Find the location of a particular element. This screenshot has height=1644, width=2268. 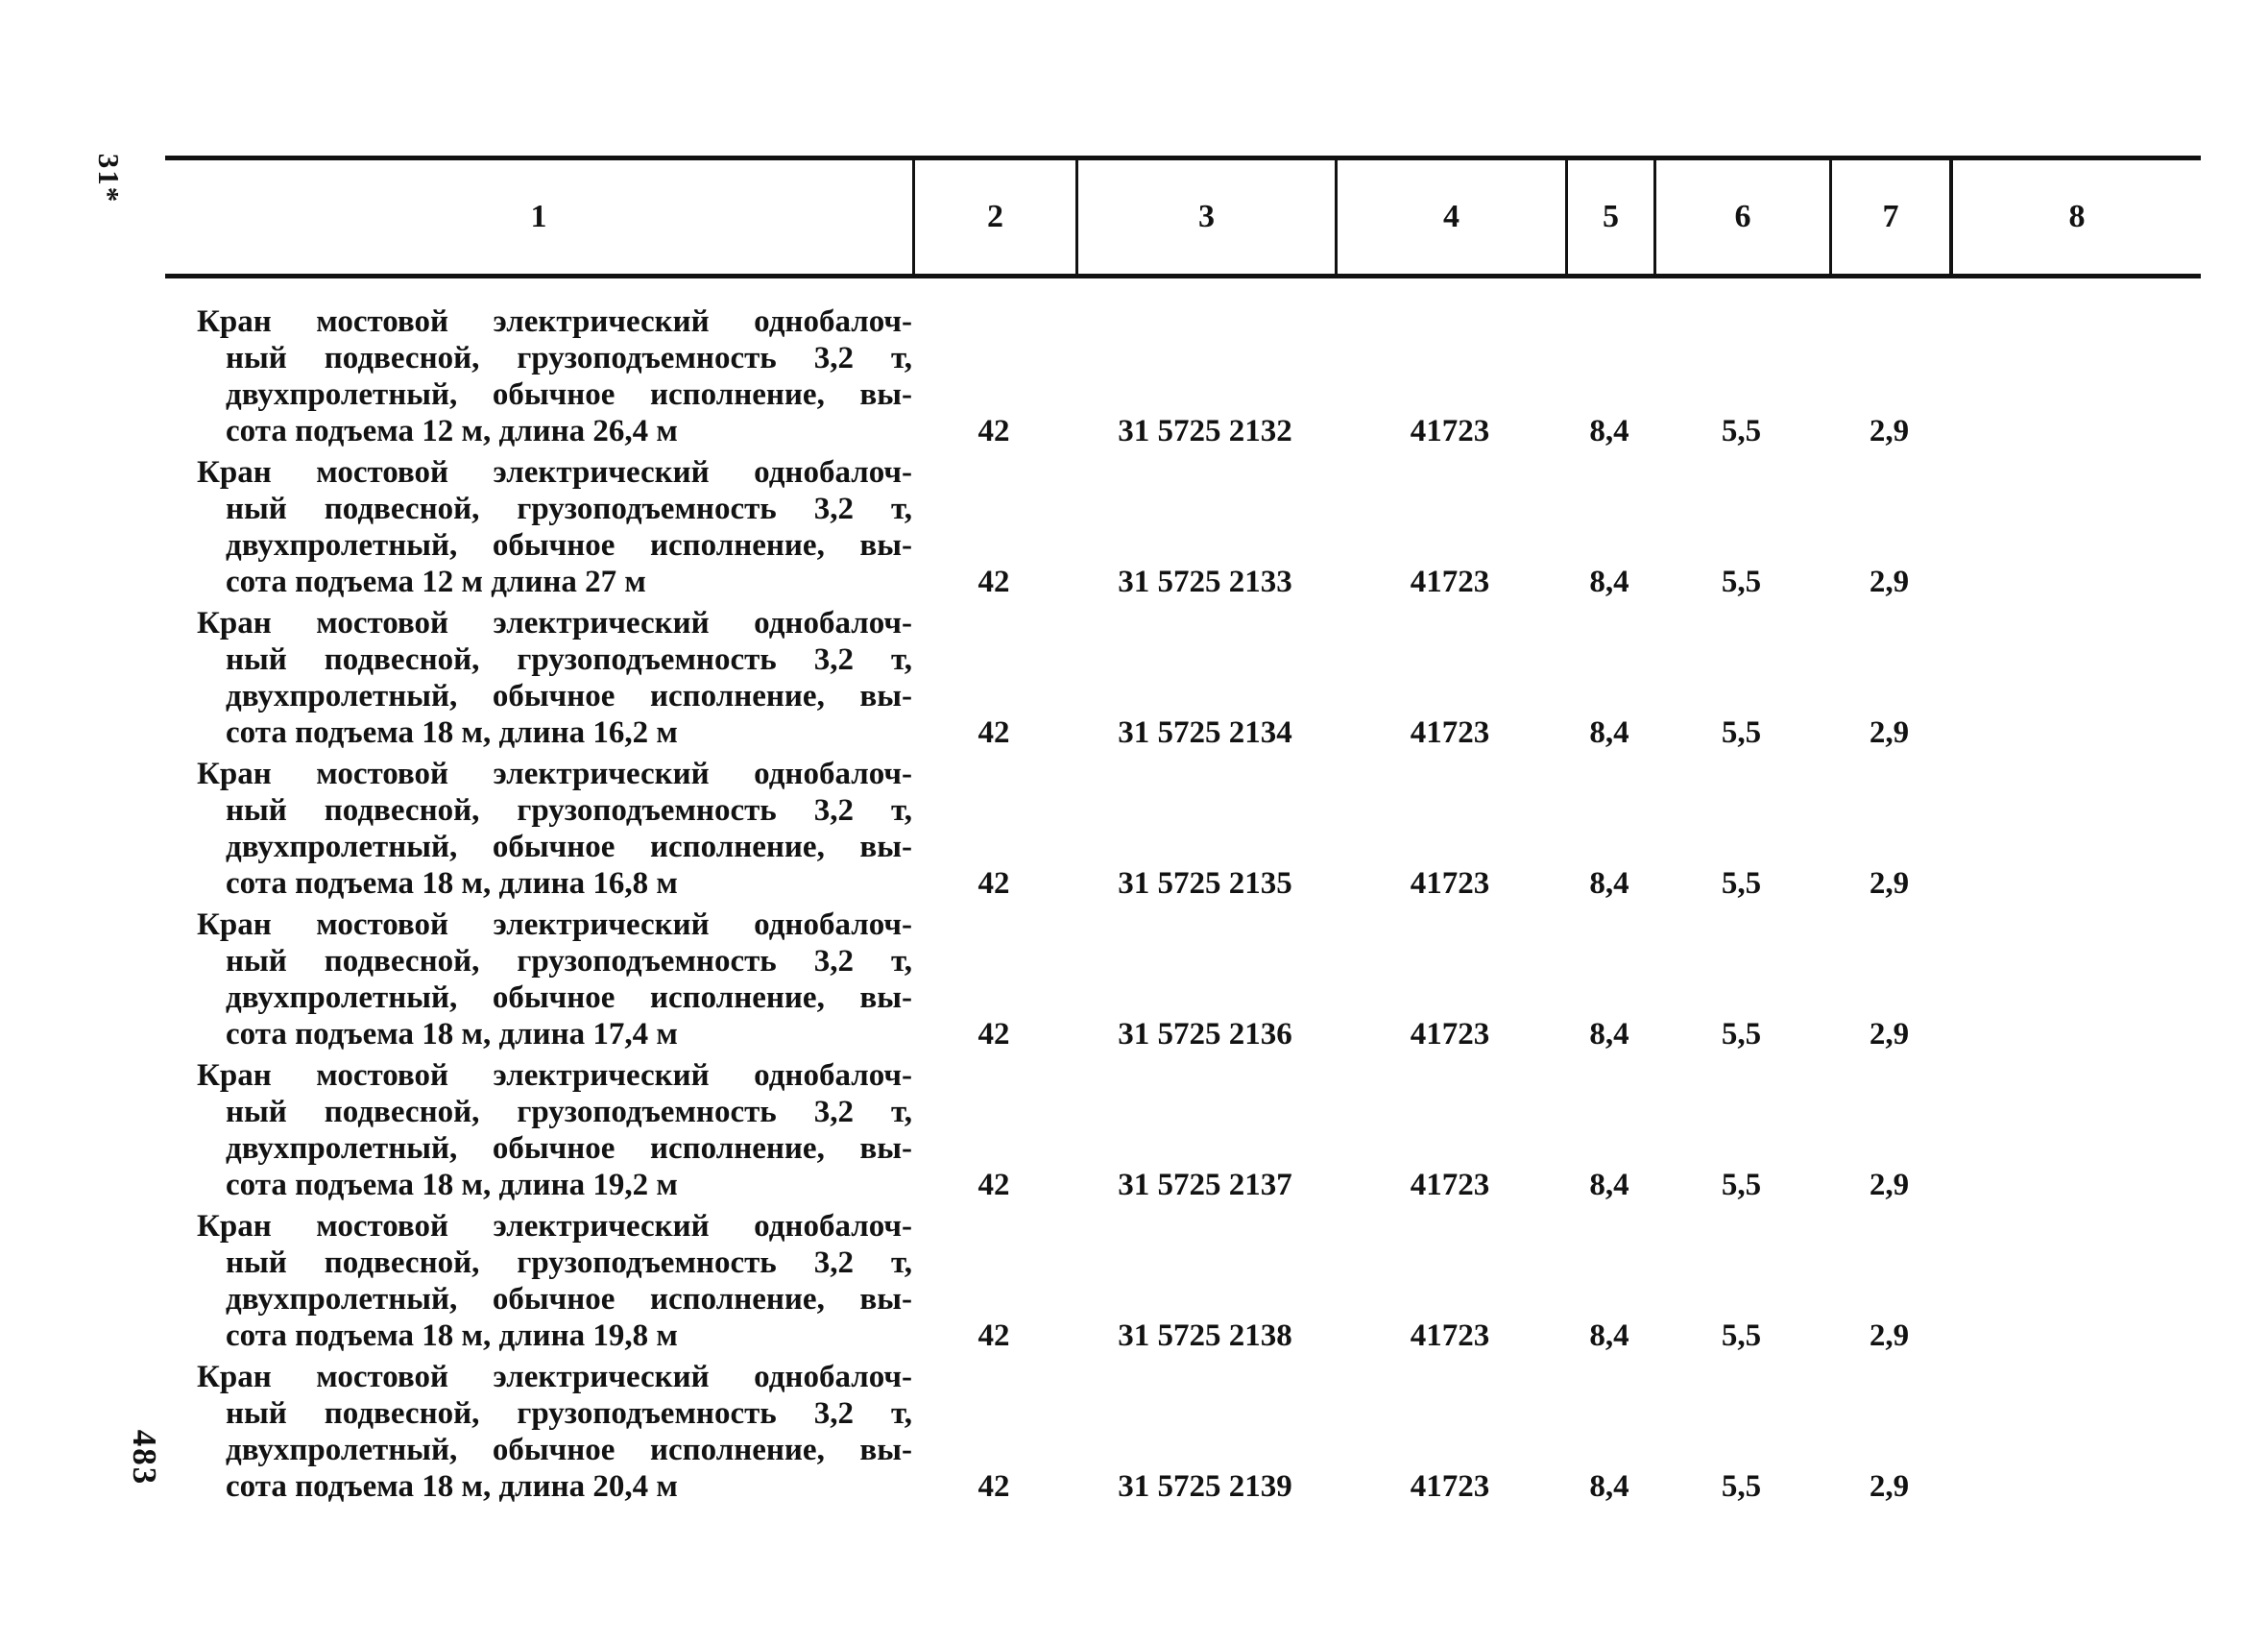

column-header-8: 8 is located at coordinates (2075, 217).